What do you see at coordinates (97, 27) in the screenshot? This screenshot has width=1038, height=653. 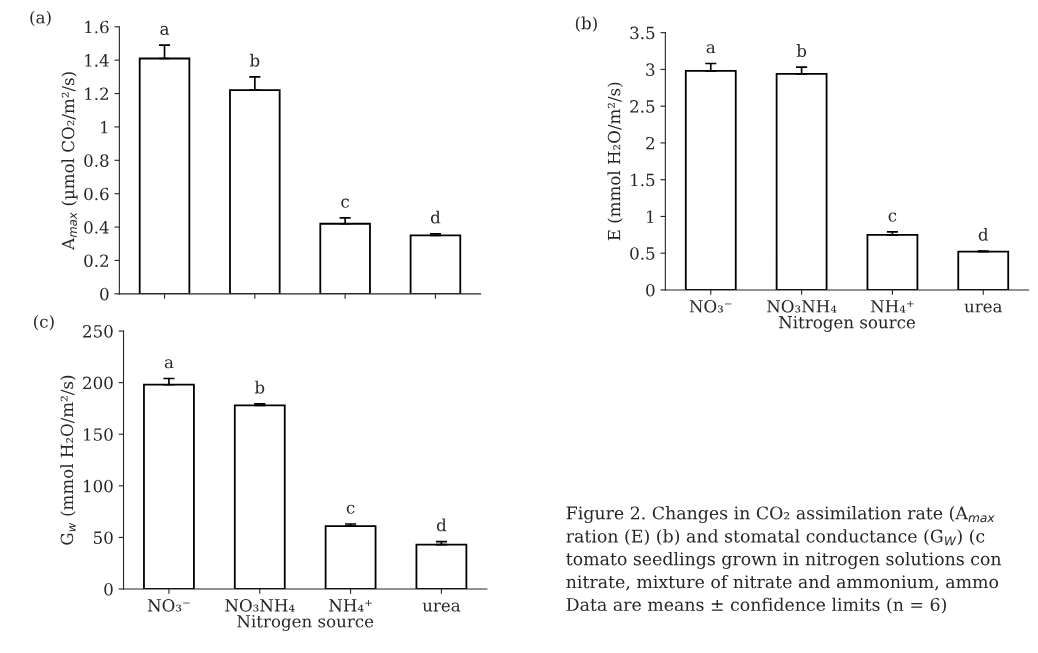 I see `y-tick-label: 1.6` at bounding box center [97, 27].